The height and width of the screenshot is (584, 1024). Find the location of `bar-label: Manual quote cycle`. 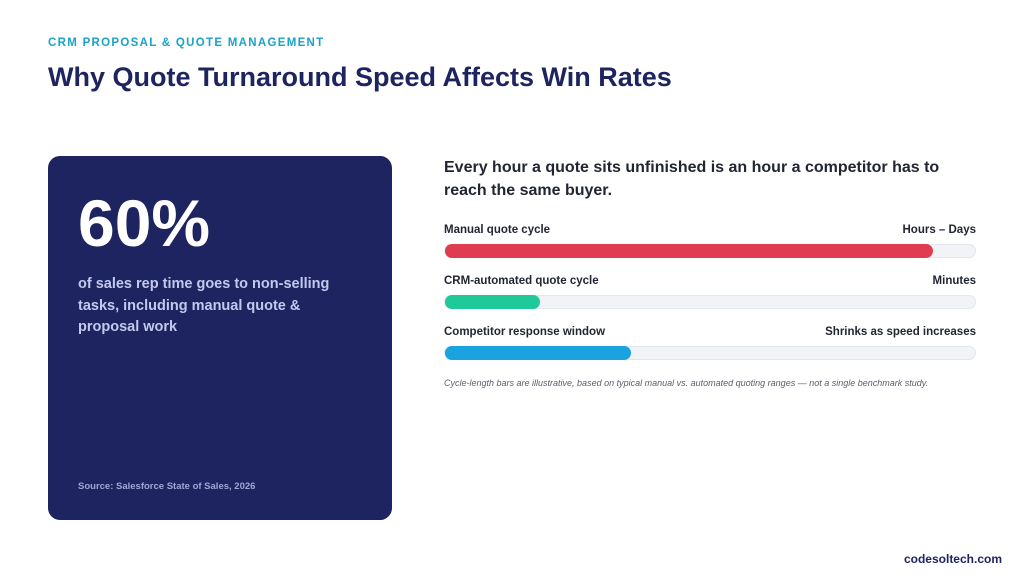

bar-label: Manual quote cycle is located at coordinates (497, 230).